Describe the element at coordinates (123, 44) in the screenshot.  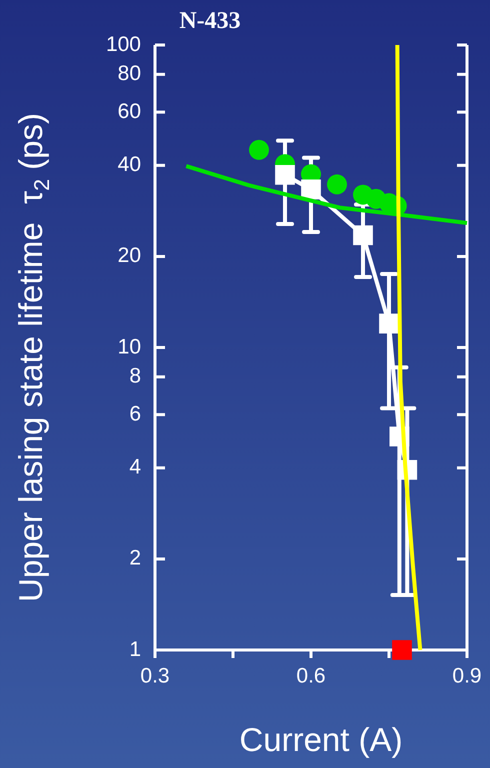
I see `y-tick-label: 100` at that location.